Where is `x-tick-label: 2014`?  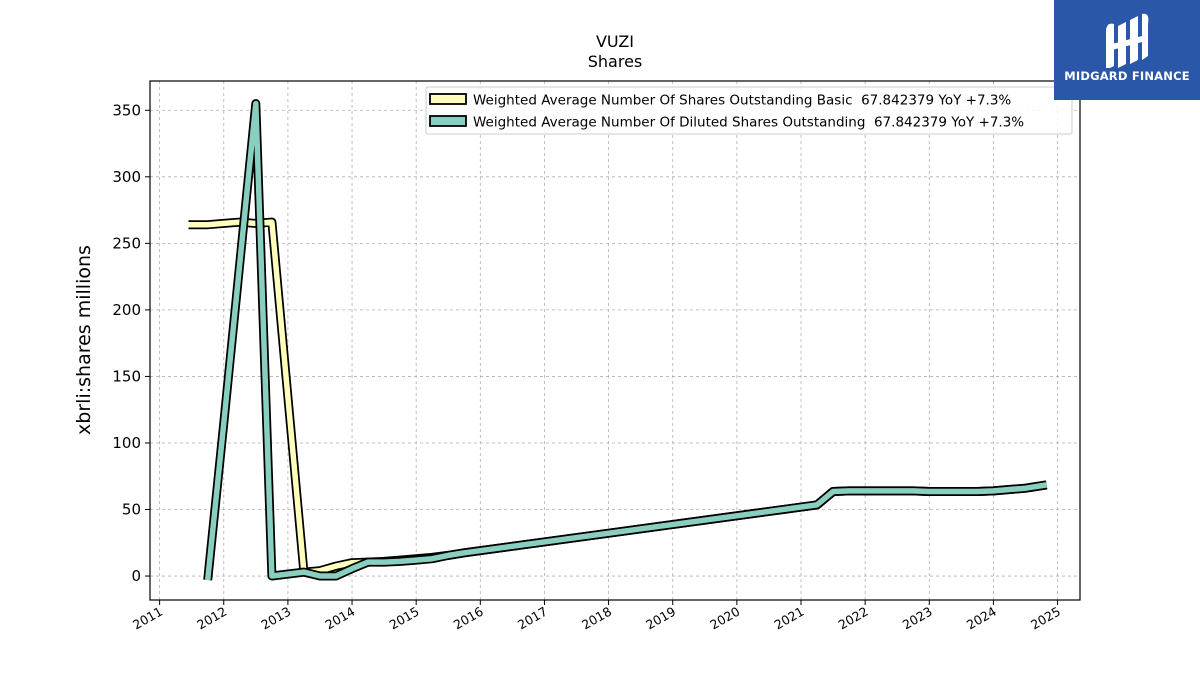 x-tick-label: 2014 is located at coordinates (339, 618).